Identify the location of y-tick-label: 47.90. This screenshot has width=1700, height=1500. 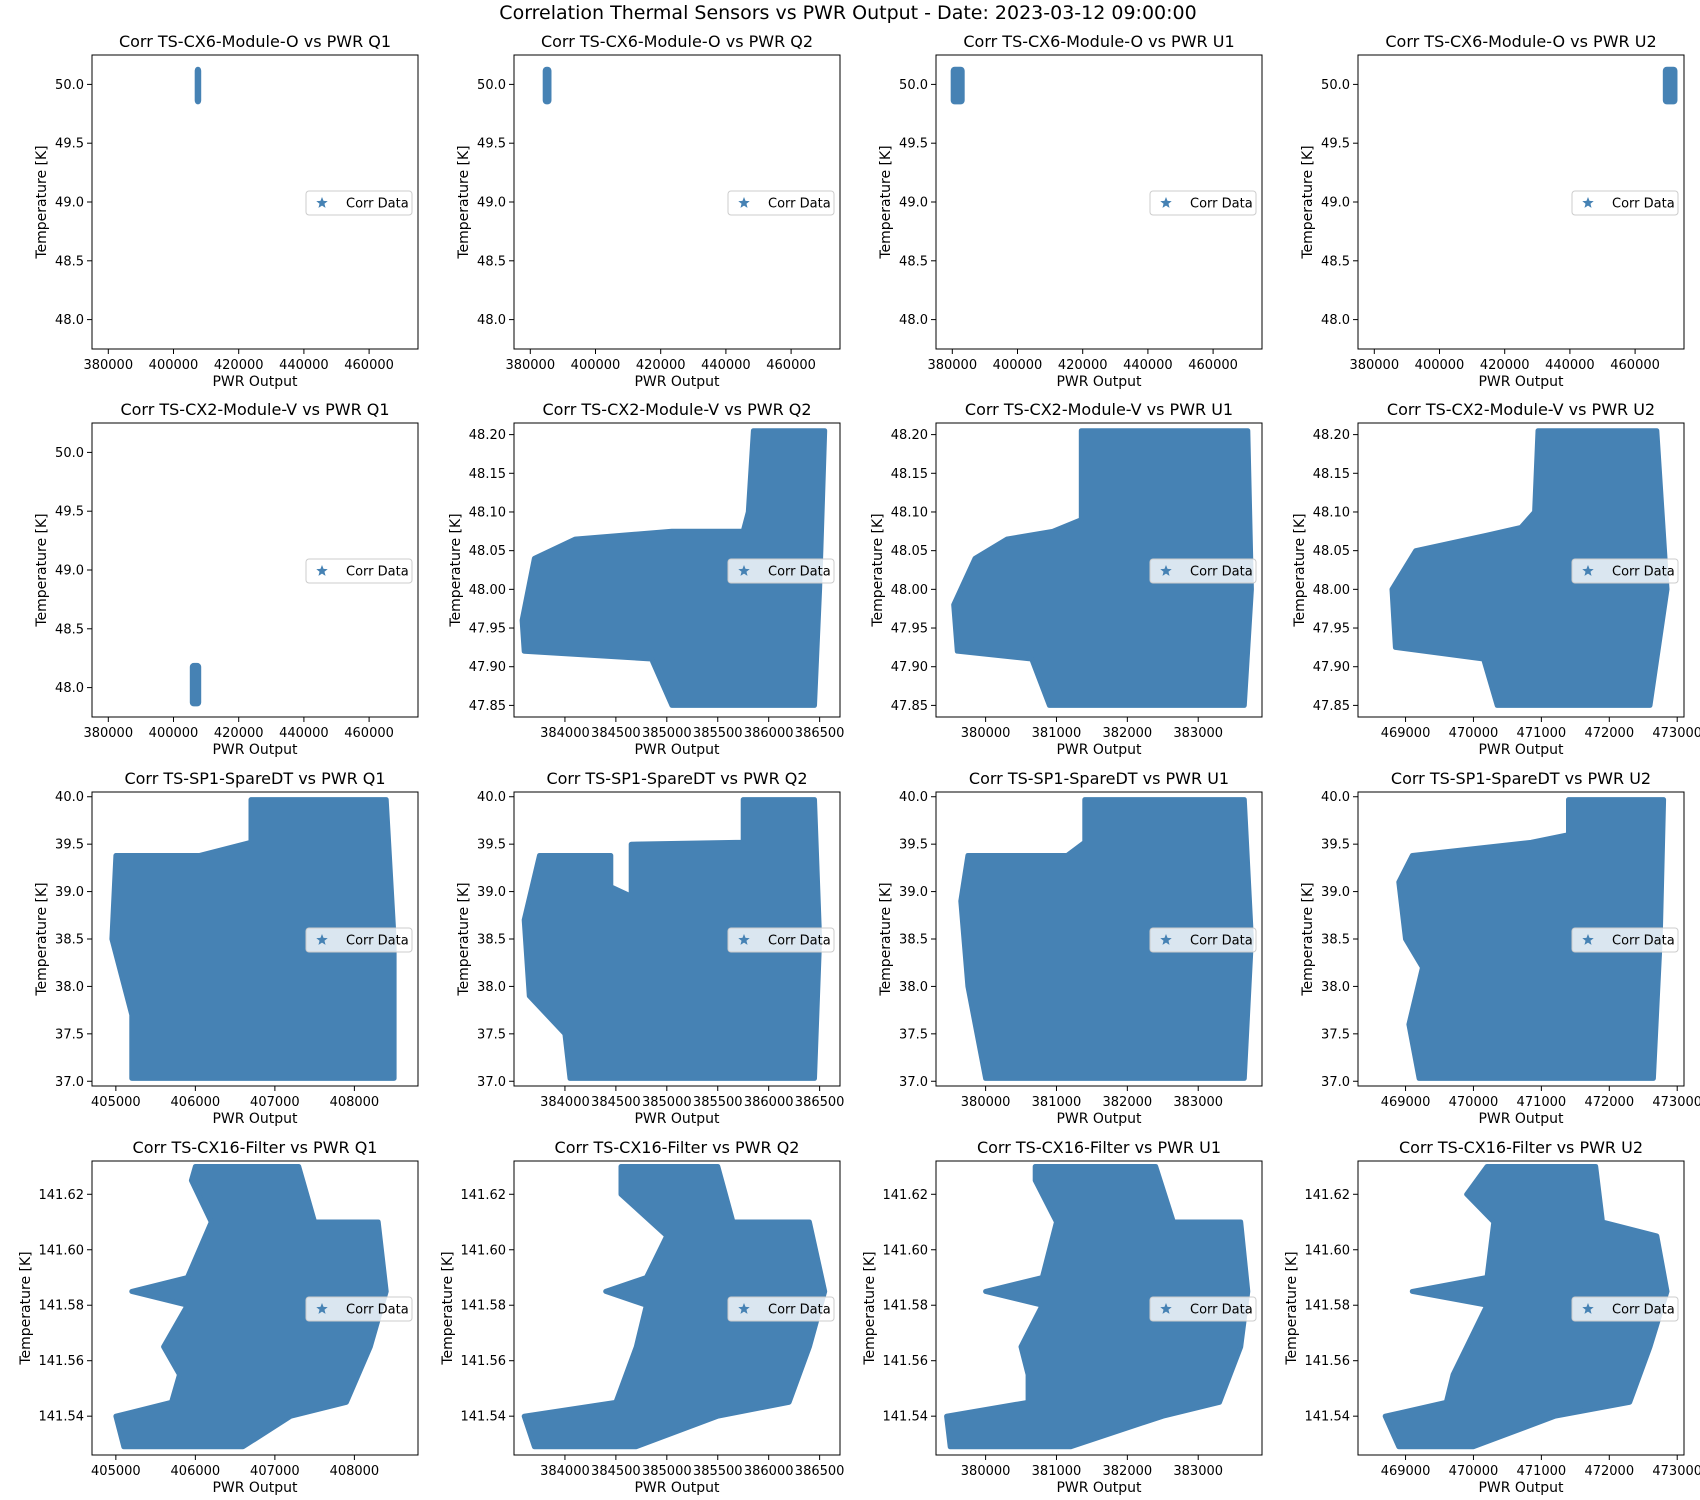
(1331, 667).